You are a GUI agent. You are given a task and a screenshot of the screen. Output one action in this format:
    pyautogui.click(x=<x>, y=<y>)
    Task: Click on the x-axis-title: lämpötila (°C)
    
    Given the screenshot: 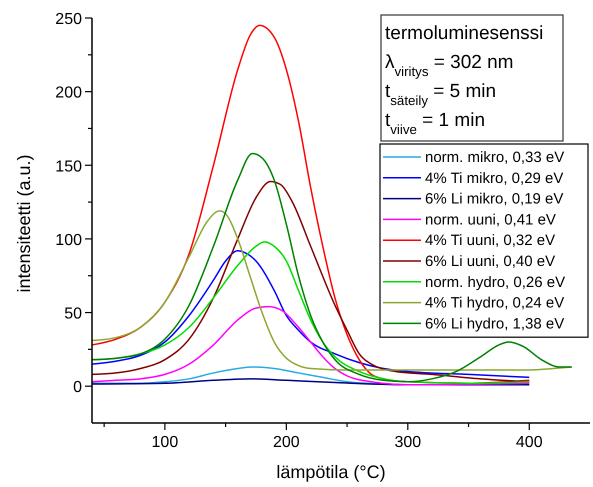 What is the action you would take?
    pyautogui.click(x=331, y=472)
    